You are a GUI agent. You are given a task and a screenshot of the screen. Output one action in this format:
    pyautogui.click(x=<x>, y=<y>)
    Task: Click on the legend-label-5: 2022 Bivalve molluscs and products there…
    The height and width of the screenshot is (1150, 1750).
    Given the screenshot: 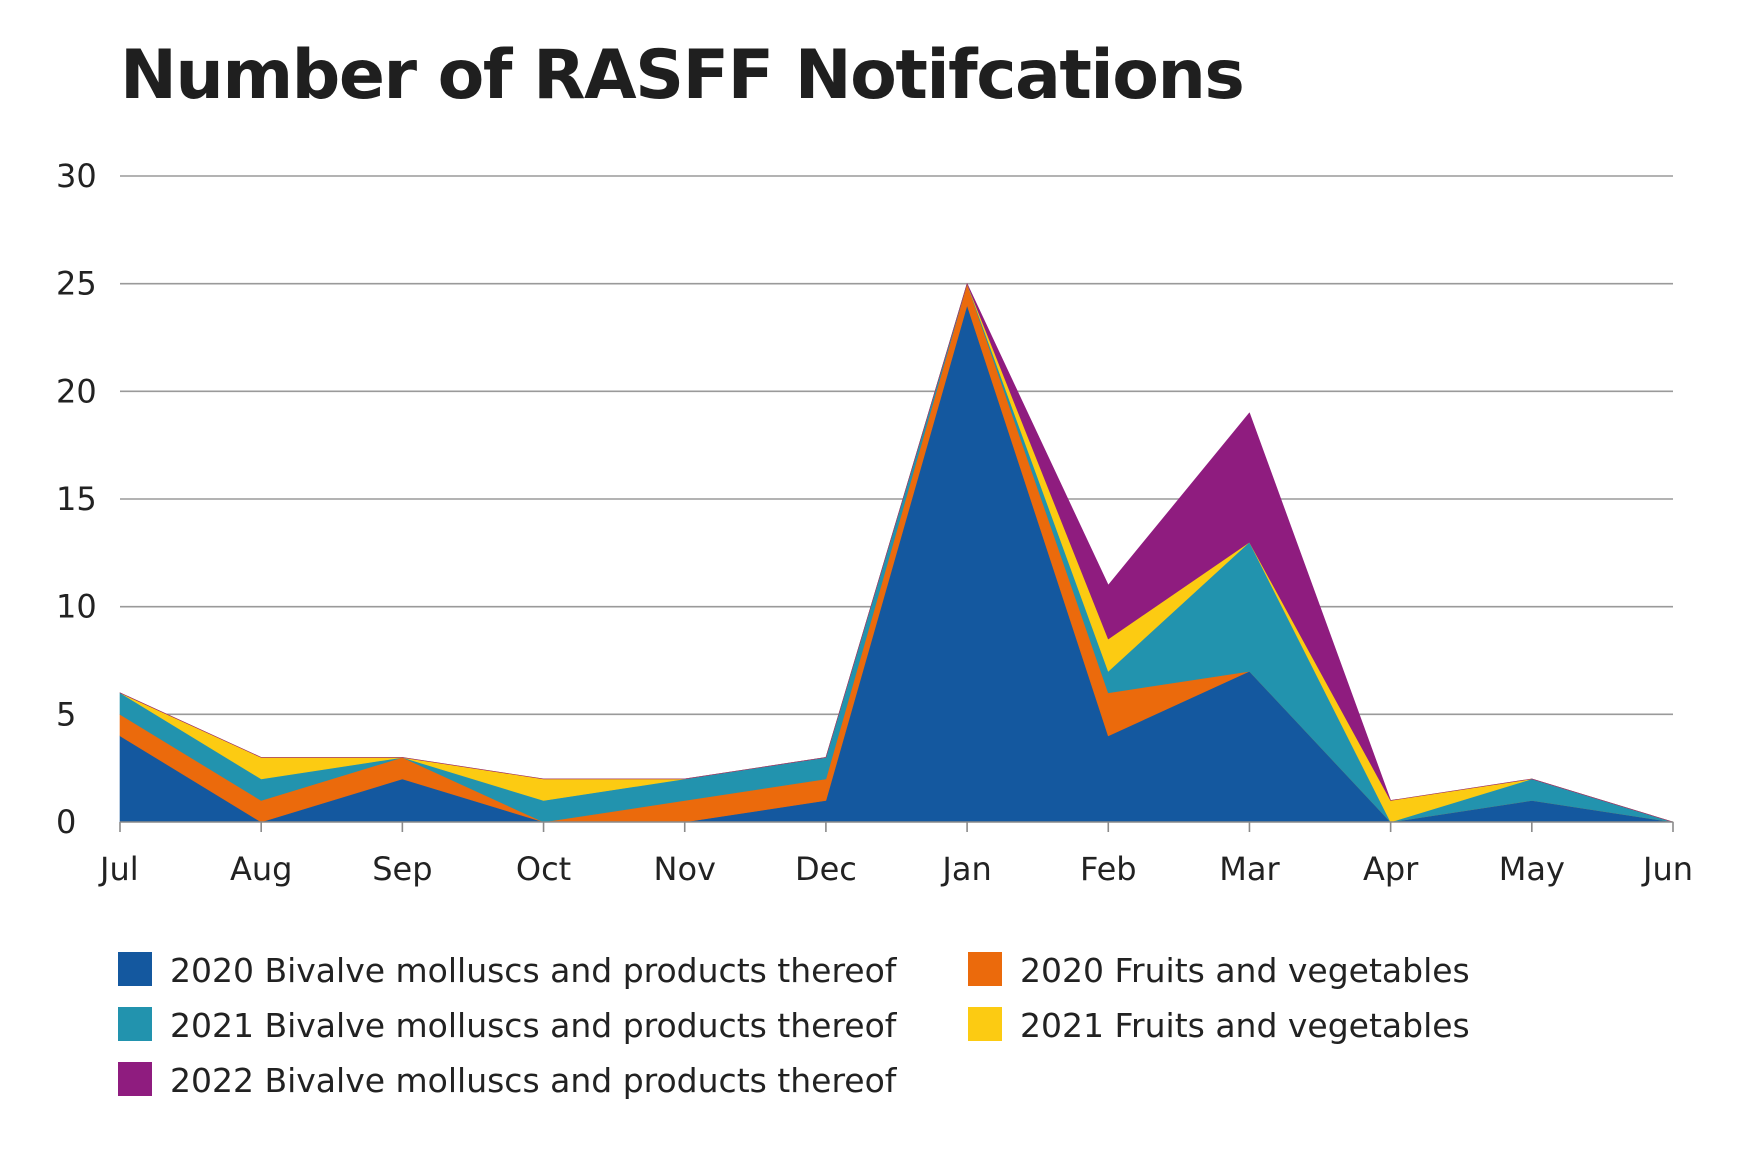 What is the action you would take?
    pyautogui.click(x=534, y=1080)
    